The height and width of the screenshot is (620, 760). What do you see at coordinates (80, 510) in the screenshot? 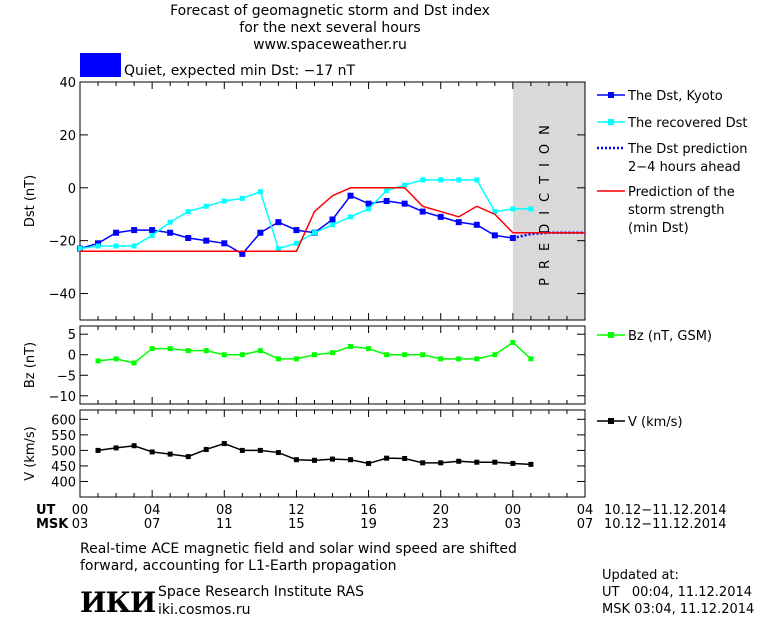
I see `ut-tick-label: 00` at bounding box center [80, 510].